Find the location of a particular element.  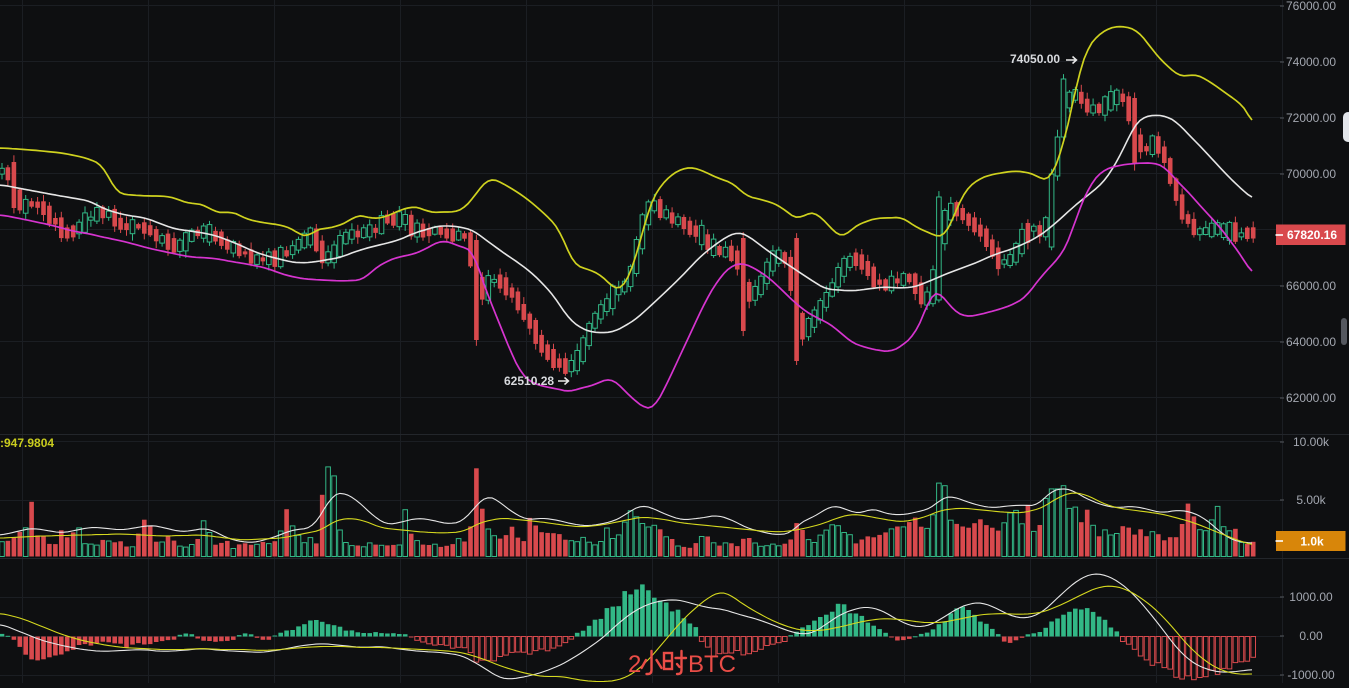

svg-text: 62510.28 is located at coordinates (529, 381).